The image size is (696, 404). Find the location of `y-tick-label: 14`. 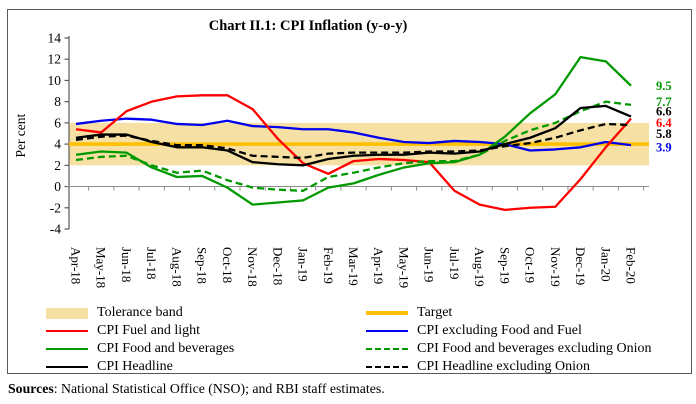

y-tick-label: 14 is located at coordinates (55, 38).